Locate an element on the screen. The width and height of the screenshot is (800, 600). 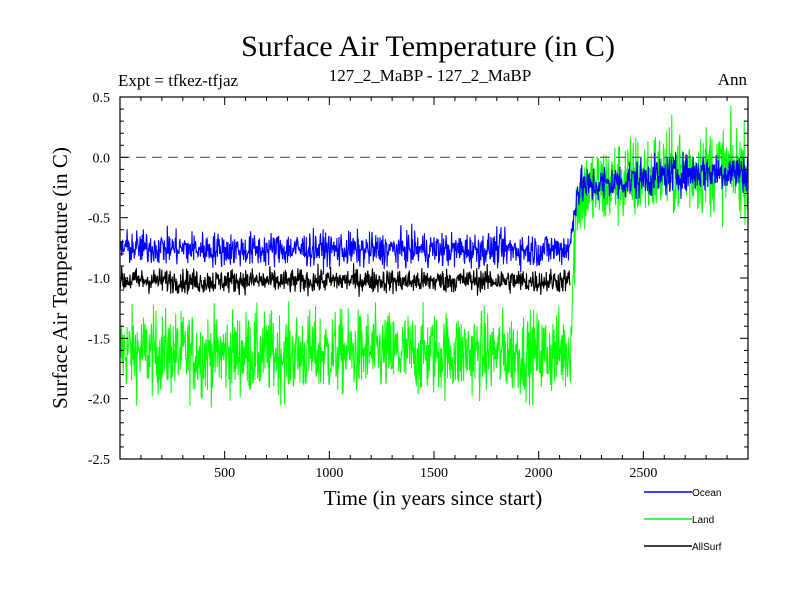
y-axis-label: Surface Air Temperature (in C) is located at coordinates (60, 278).